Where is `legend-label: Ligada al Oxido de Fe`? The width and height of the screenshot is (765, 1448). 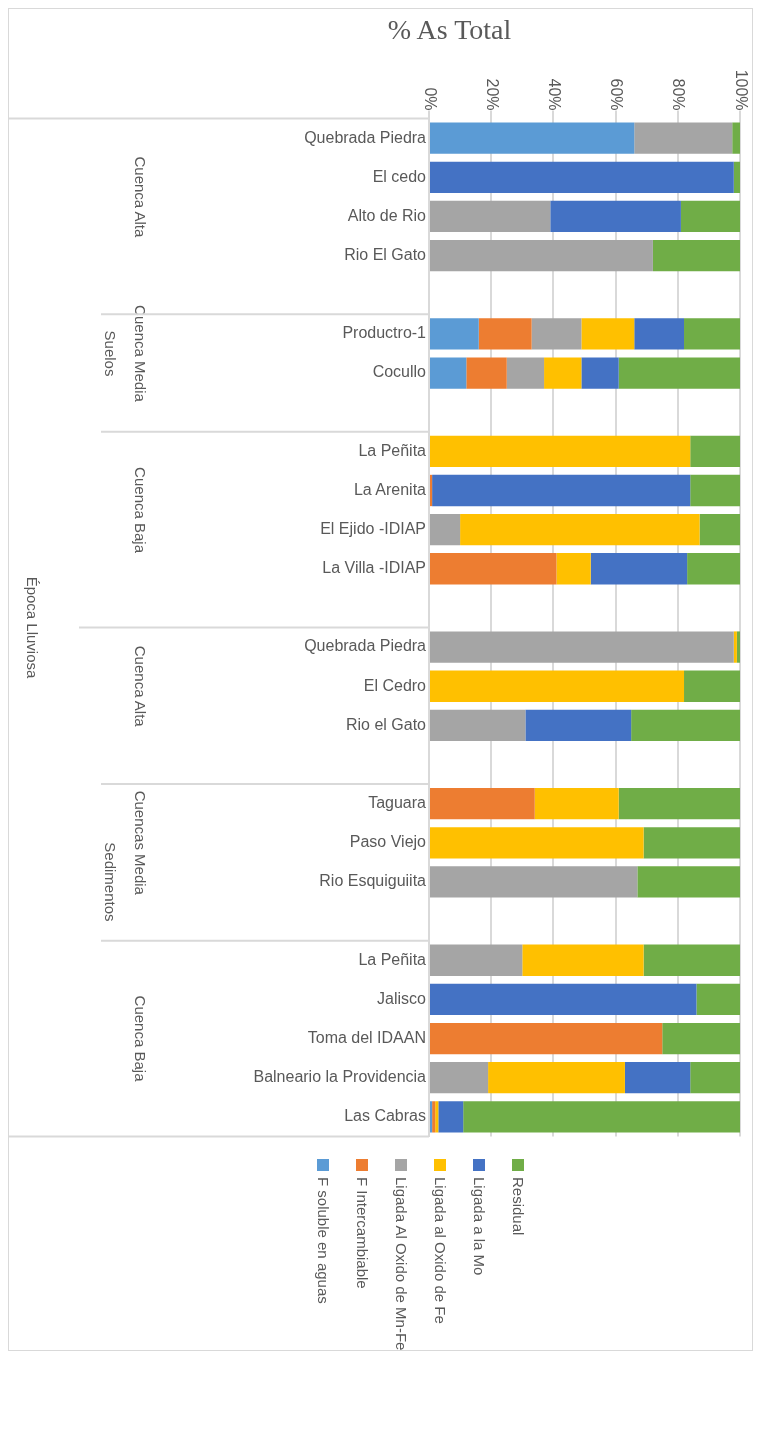
legend-label: Ligada al Oxido de Fe is located at coordinates (440, 1250).